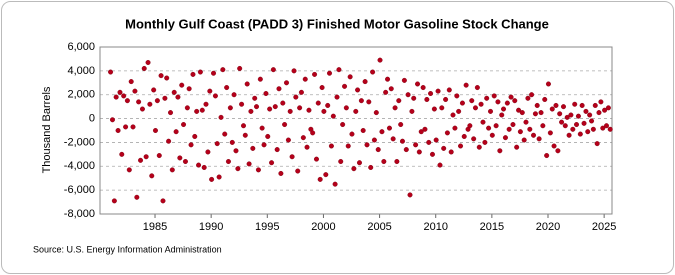 The image size is (675, 275). I want to click on x-tick-label: 2005, so click(379, 227).